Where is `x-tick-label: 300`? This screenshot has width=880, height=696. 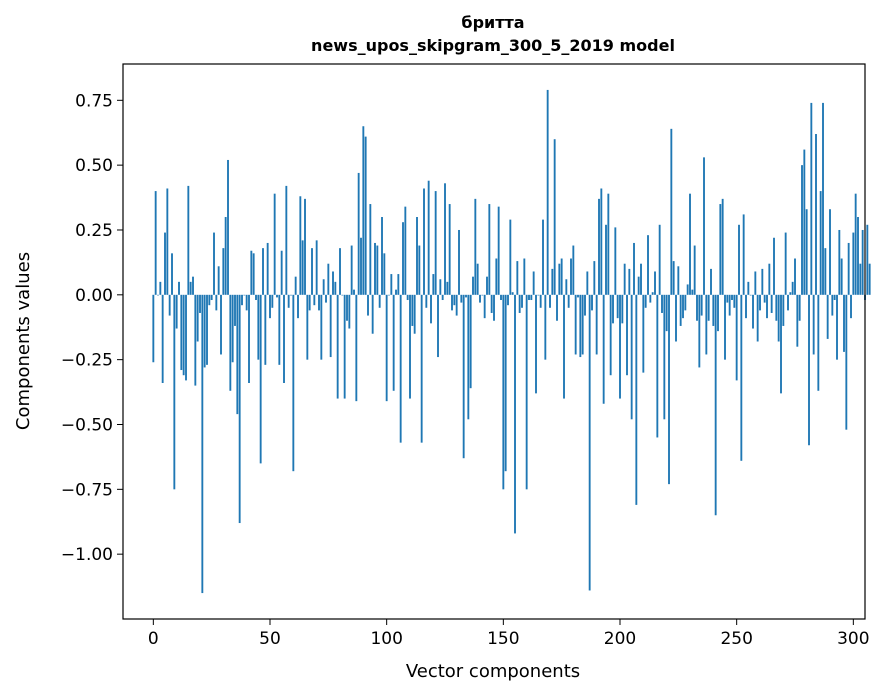
x-tick-label: 300 is located at coordinates (853, 639).